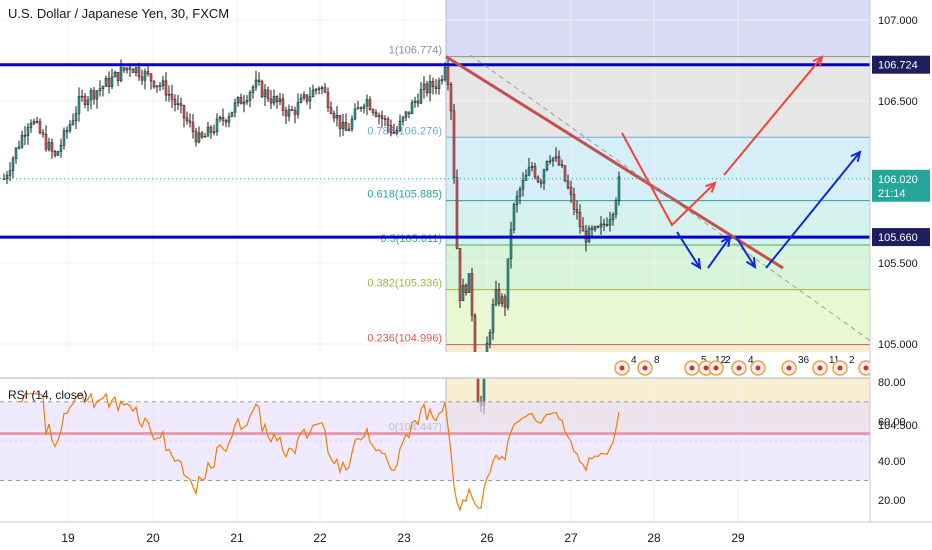  I want to click on projection-leg-2-head, so click(726, 241).